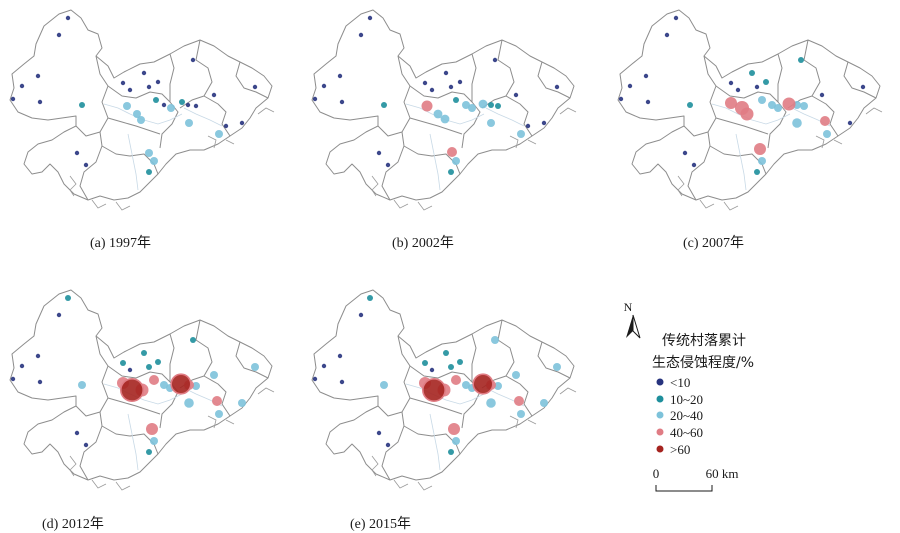 The image size is (900, 533). Describe the element at coordinates (680, 382) in the screenshot. I see `legend-label-lt10: <10` at that location.